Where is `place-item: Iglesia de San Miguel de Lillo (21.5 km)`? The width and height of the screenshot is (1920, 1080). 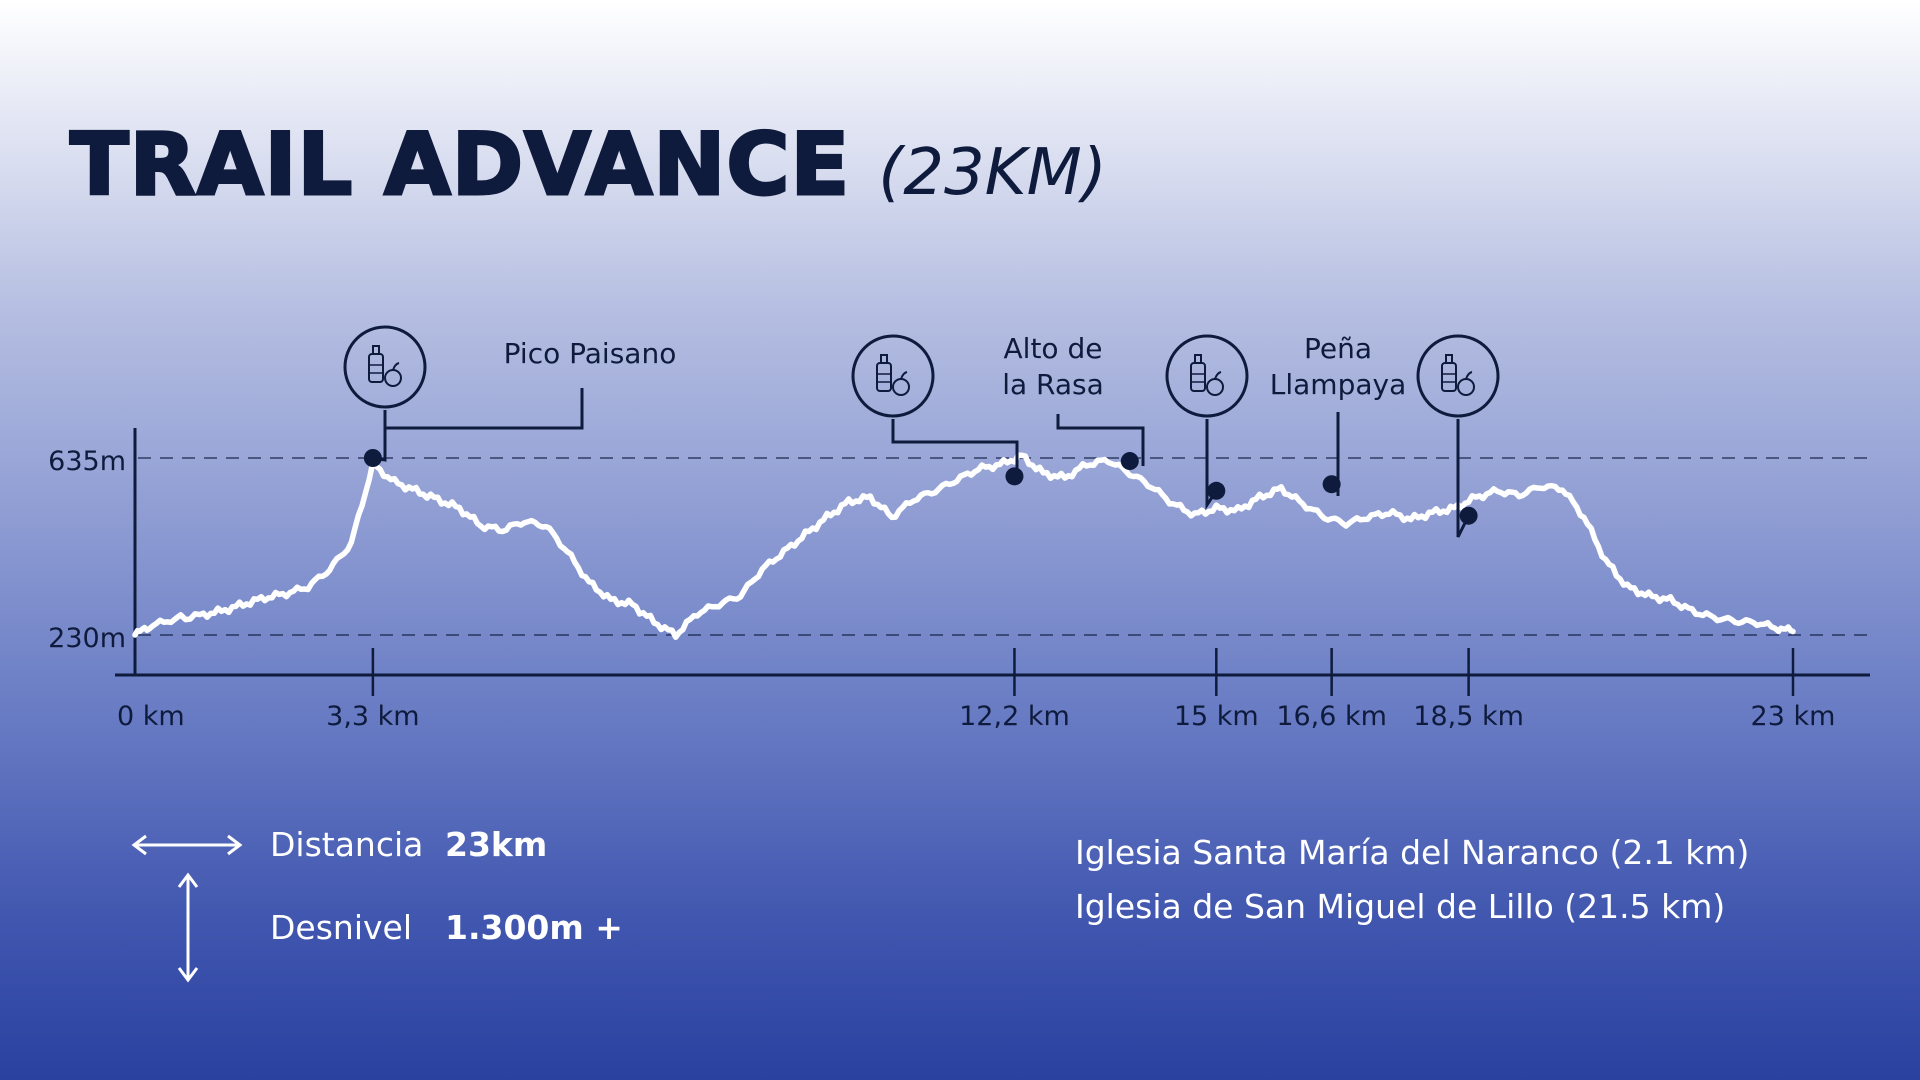 place-item: Iglesia de San Miguel de Lillo (21.5 km) is located at coordinates (1400, 906).